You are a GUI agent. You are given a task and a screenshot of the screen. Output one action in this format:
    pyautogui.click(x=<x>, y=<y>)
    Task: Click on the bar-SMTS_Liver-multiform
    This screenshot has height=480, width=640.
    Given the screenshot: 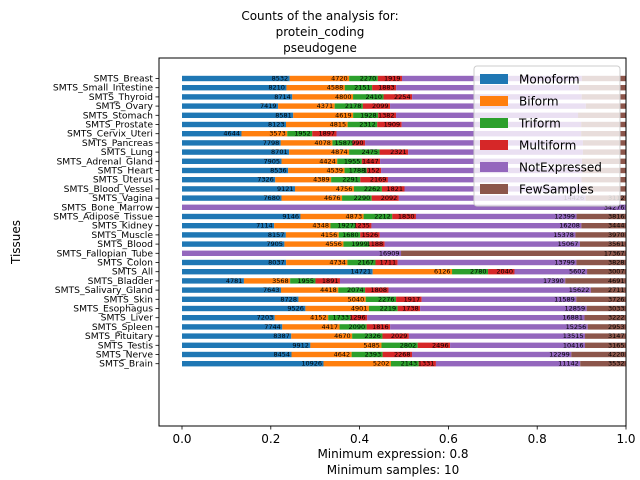 What is the action you would take?
    pyautogui.click(x=359, y=318)
    